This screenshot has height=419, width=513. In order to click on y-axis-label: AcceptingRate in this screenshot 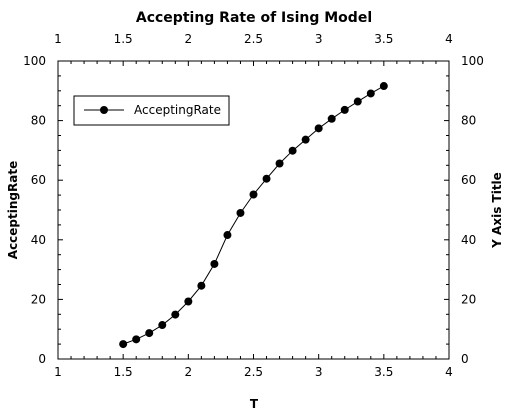, I will do `click(13, 210)`.